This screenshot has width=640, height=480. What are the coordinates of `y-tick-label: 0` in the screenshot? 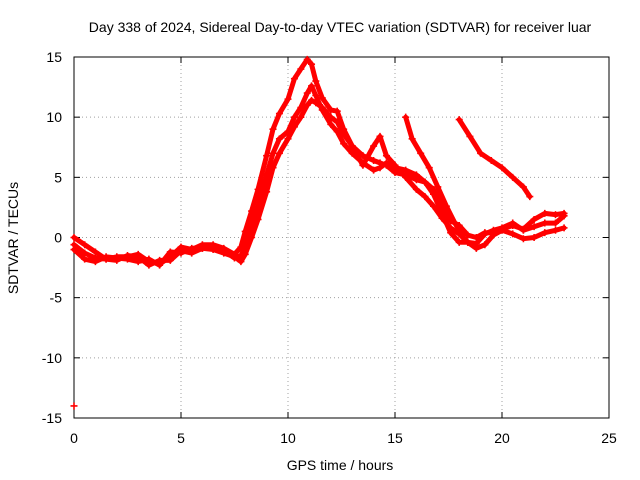 It's located at (58, 238).